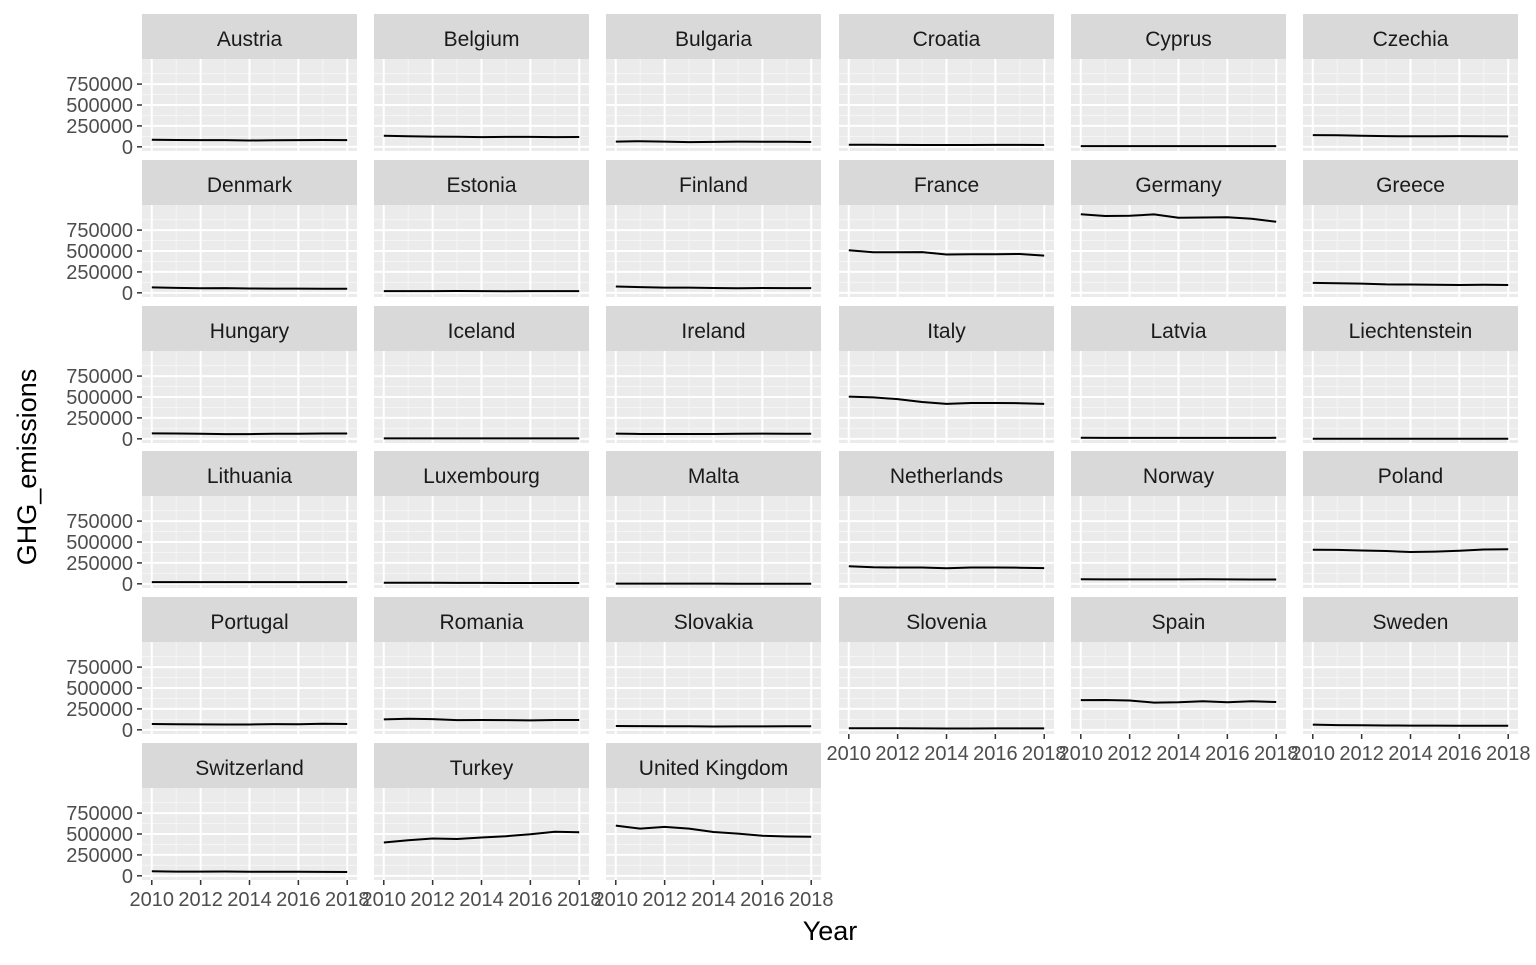 The image size is (1536, 965). What do you see at coordinates (713, 374) in the screenshot?
I see `facet-panel: Ireland` at bounding box center [713, 374].